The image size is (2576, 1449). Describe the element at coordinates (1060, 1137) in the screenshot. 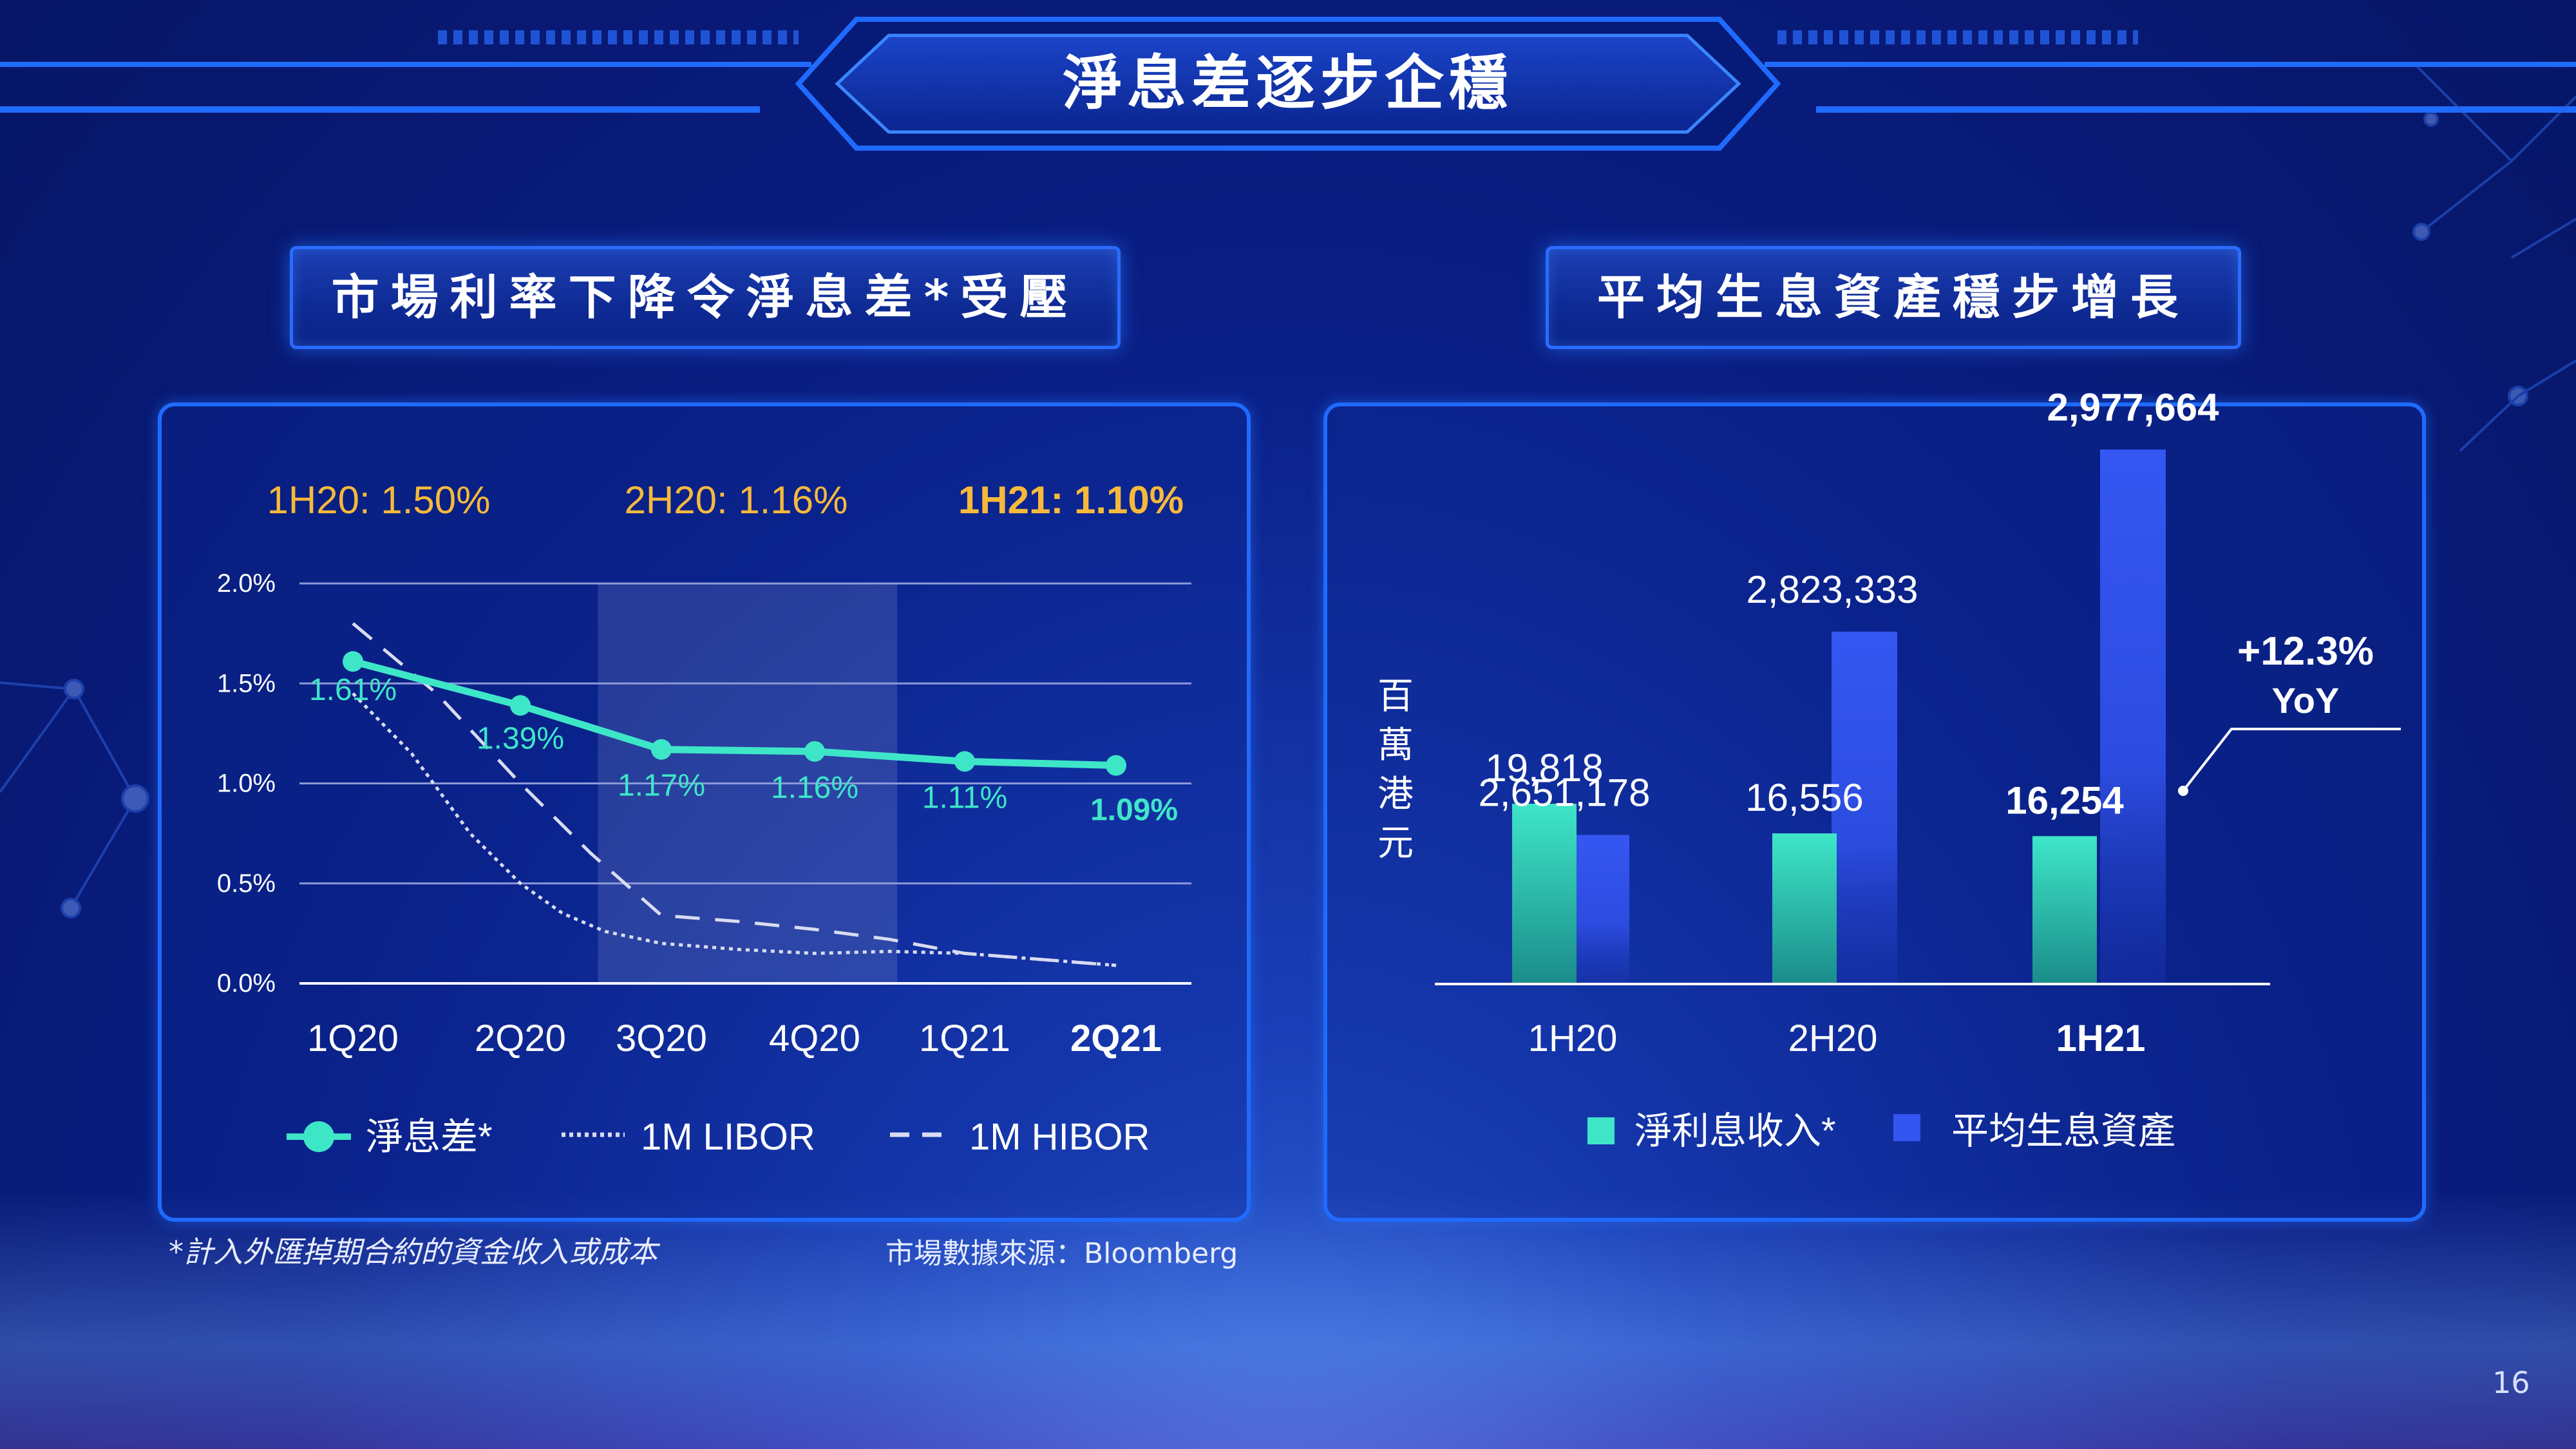

I see `legend-hibor-label: 1M HIBOR` at that location.